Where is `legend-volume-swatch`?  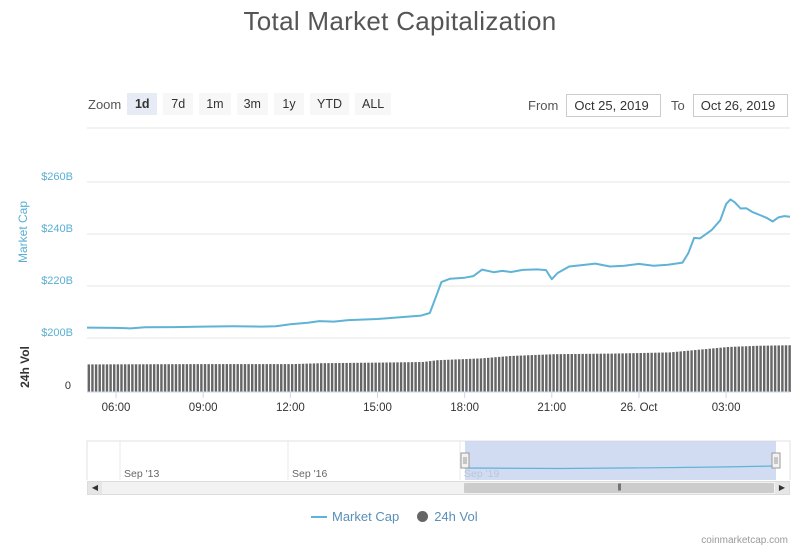
legend-volume-swatch is located at coordinates (423, 516).